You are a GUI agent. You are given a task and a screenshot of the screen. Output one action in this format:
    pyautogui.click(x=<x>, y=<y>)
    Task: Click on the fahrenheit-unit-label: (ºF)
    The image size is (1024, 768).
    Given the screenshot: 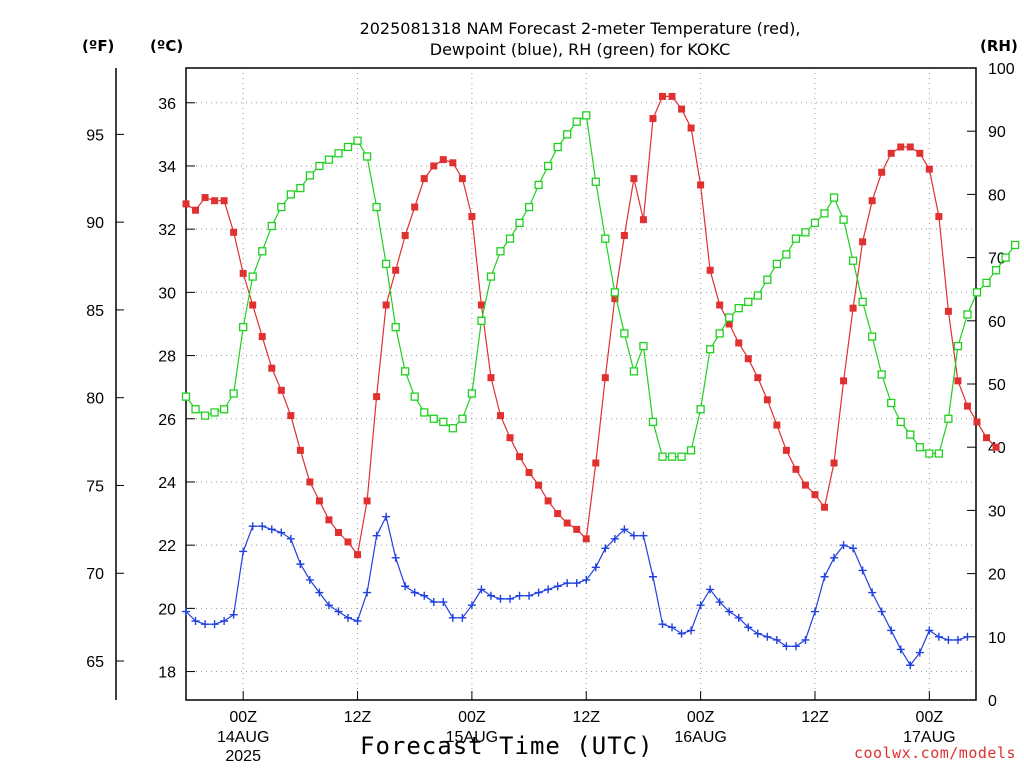 What is the action you would take?
    pyautogui.click(x=98, y=46)
    